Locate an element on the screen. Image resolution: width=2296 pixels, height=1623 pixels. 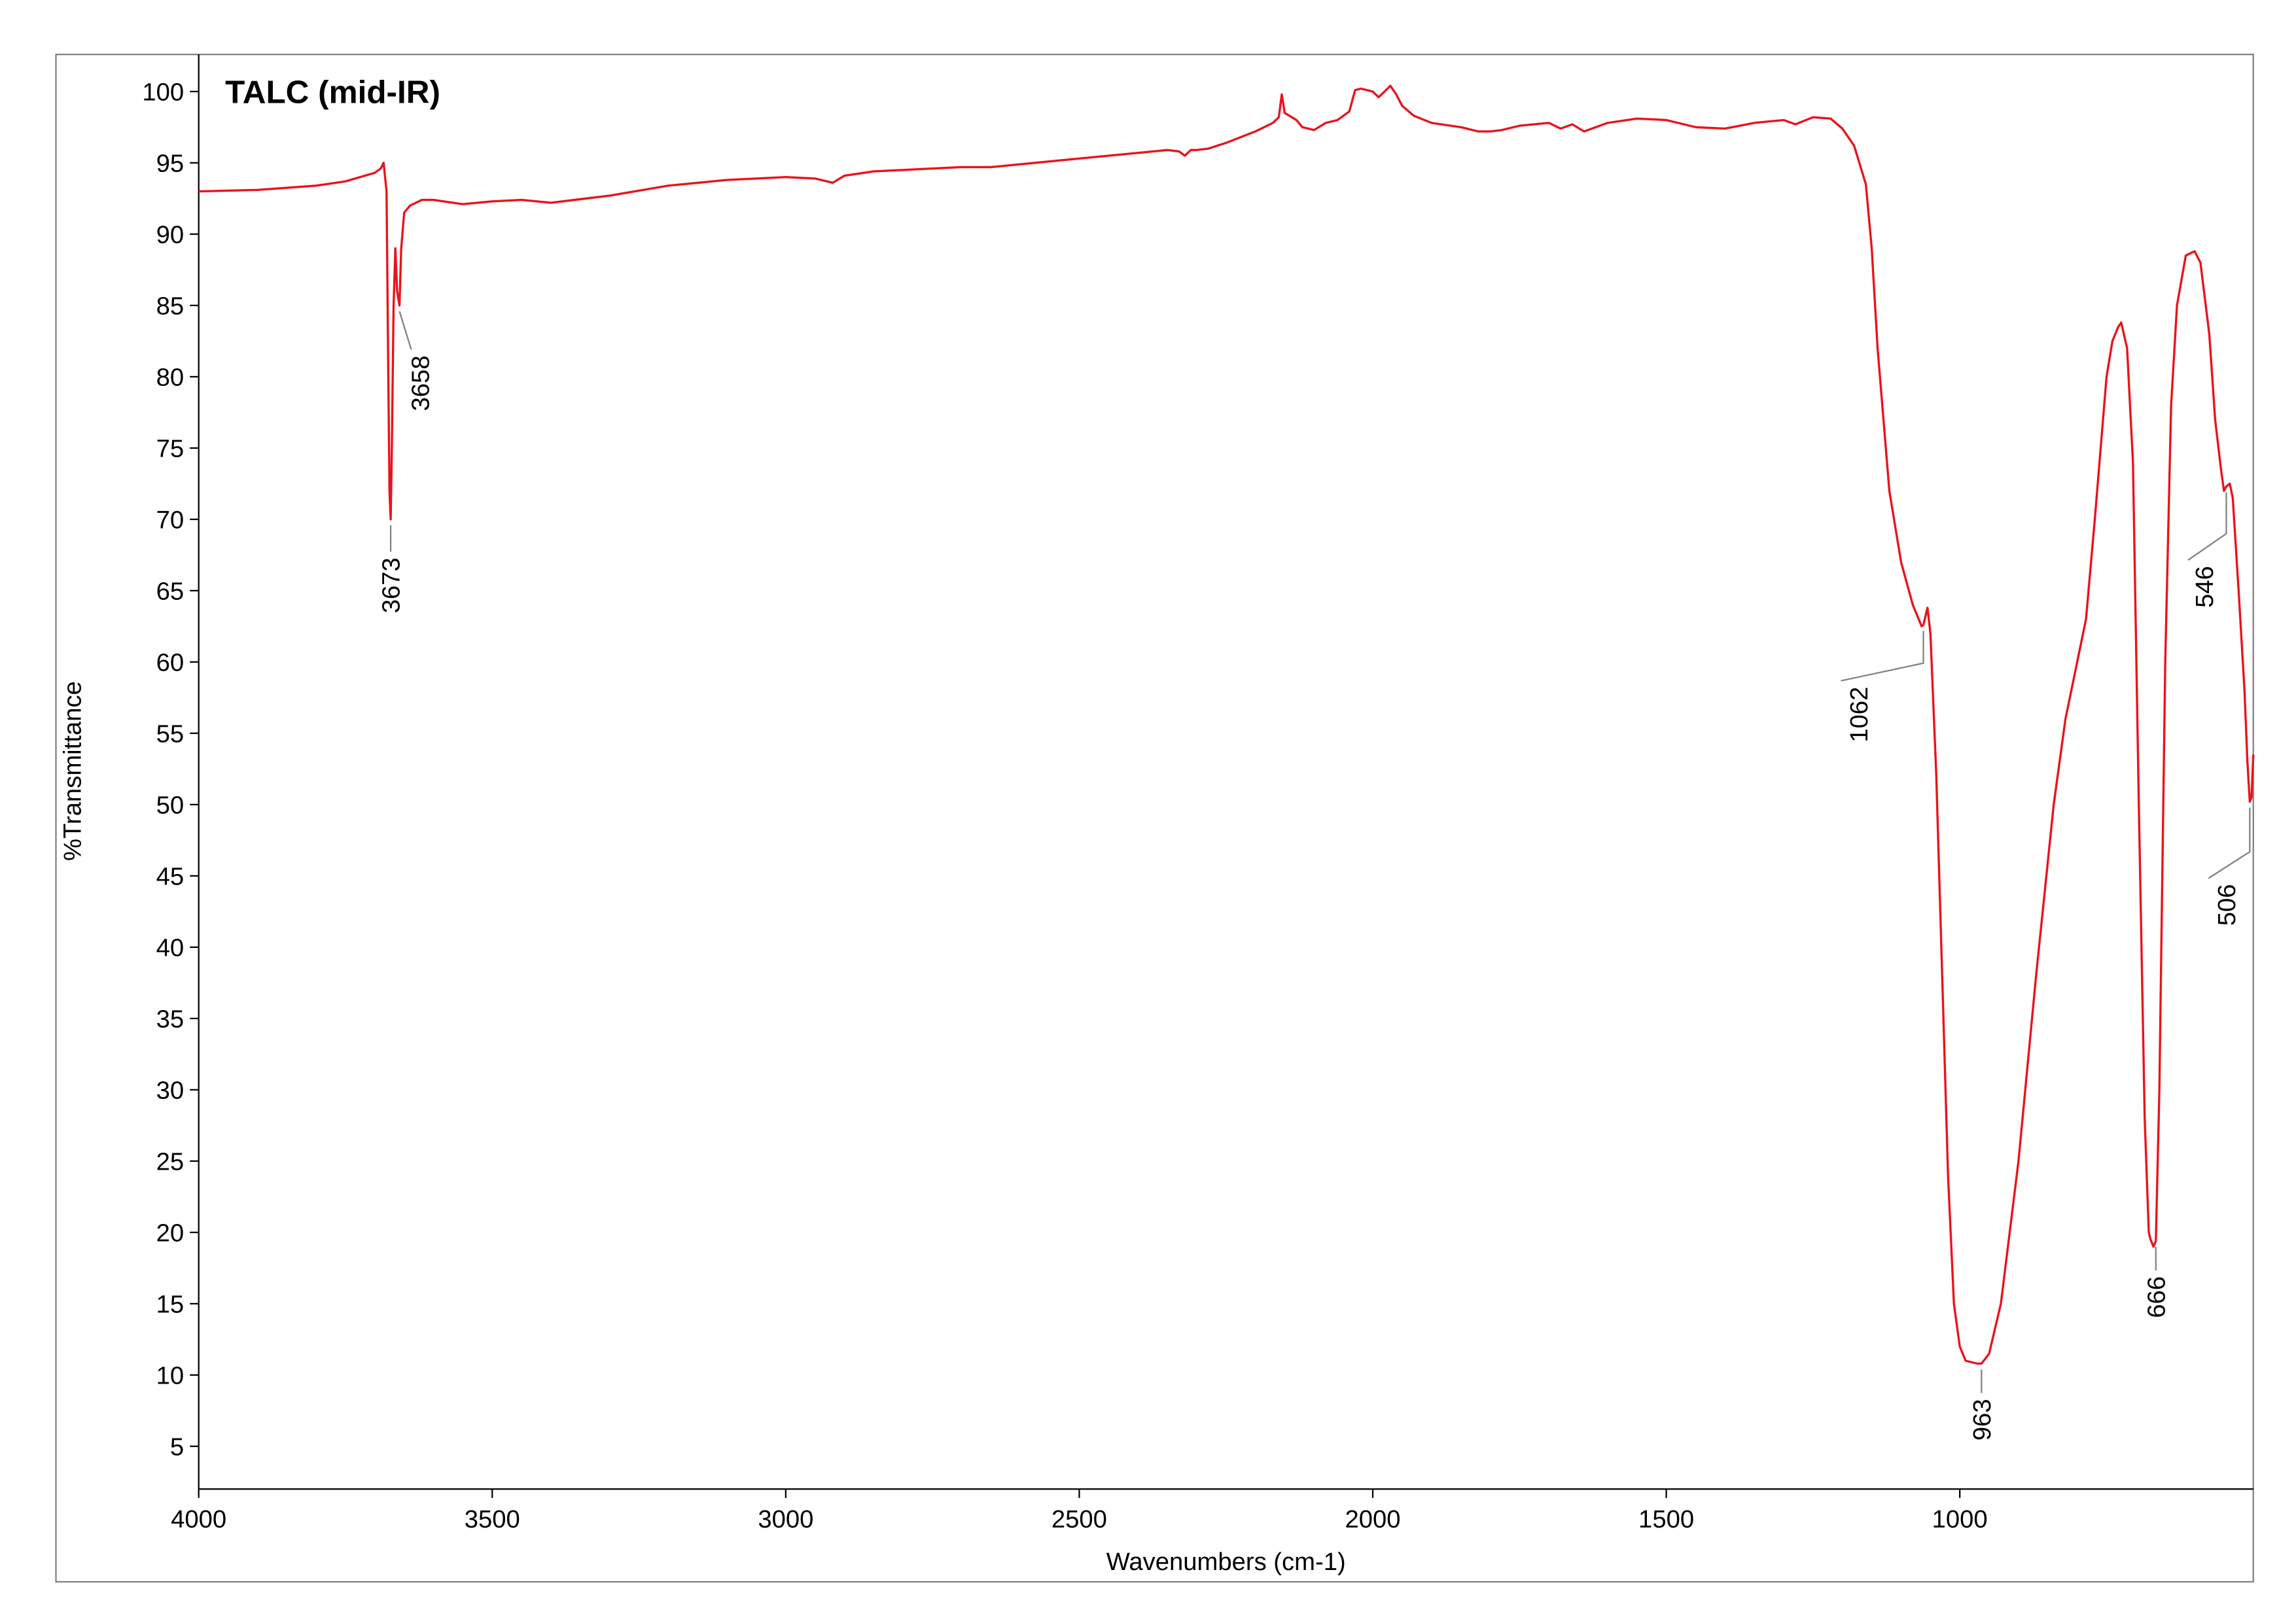
peak-label: 963 is located at coordinates (1982, 1420).